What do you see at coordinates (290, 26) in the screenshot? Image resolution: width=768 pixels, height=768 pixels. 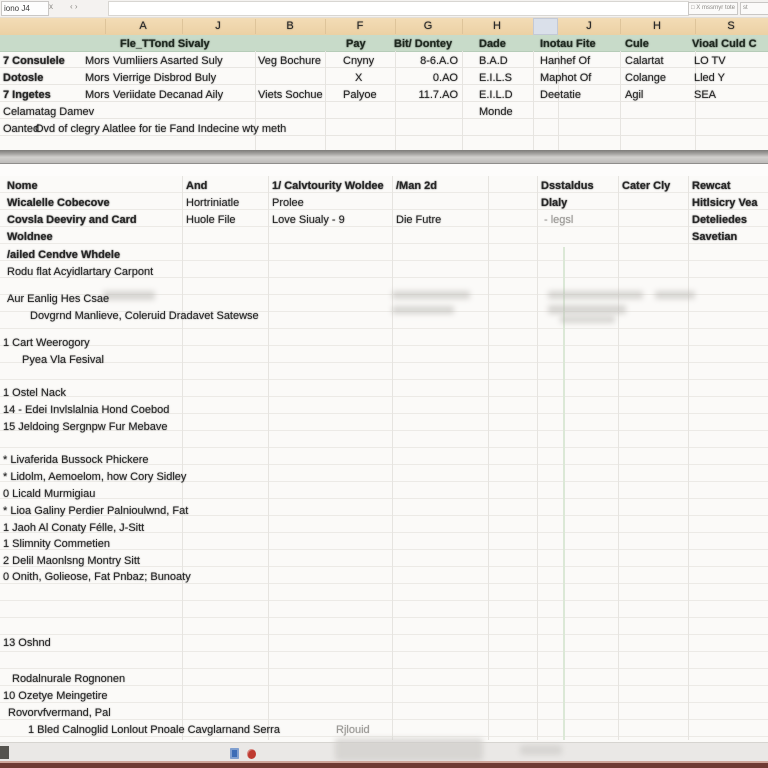 I see `column-header-letter: B` at bounding box center [290, 26].